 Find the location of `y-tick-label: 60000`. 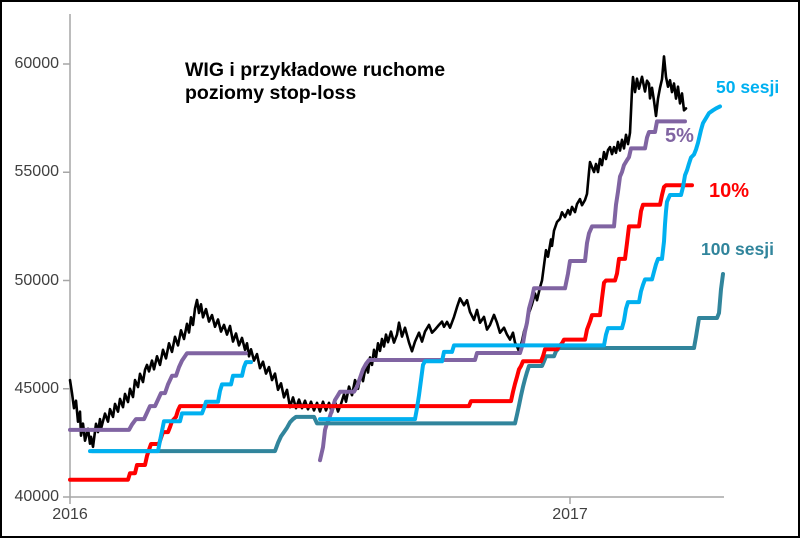

y-tick-label: 60000 is located at coordinates (37, 63).